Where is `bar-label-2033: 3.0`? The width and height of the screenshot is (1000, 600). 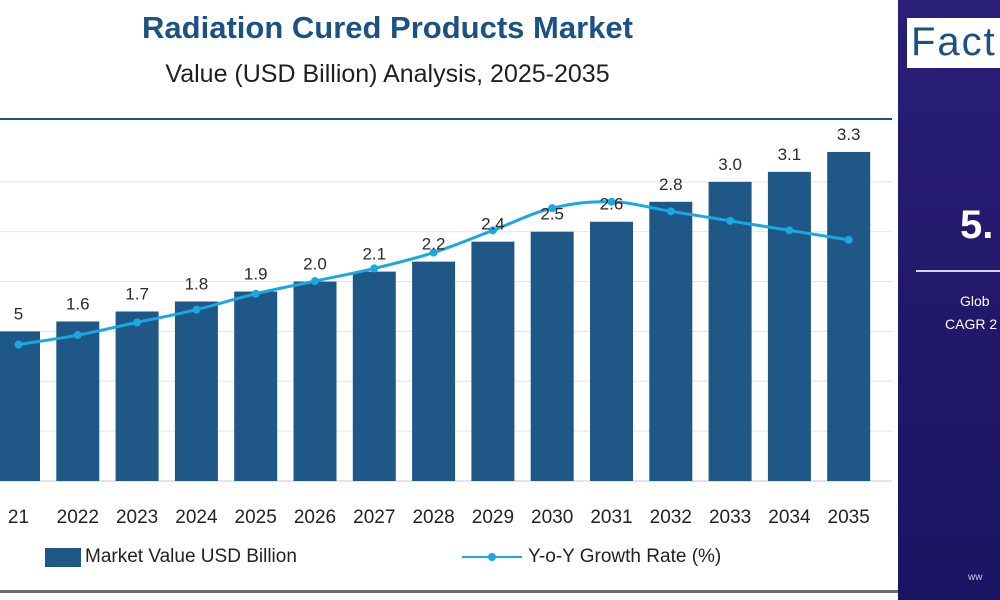 bar-label-2033: 3.0 is located at coordinates (730, 164).